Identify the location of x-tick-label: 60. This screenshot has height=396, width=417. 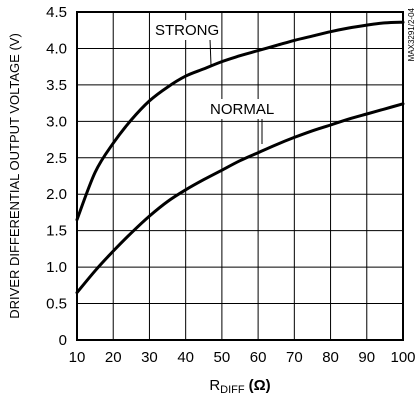
(258, 357).